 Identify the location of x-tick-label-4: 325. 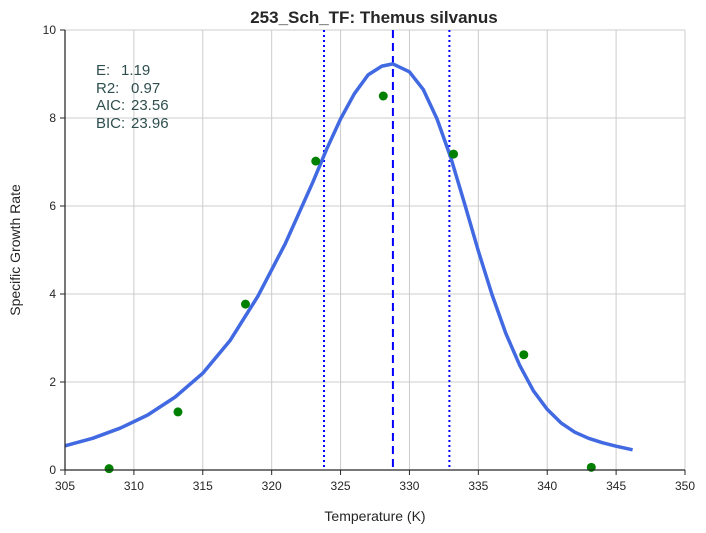
(341, 486).